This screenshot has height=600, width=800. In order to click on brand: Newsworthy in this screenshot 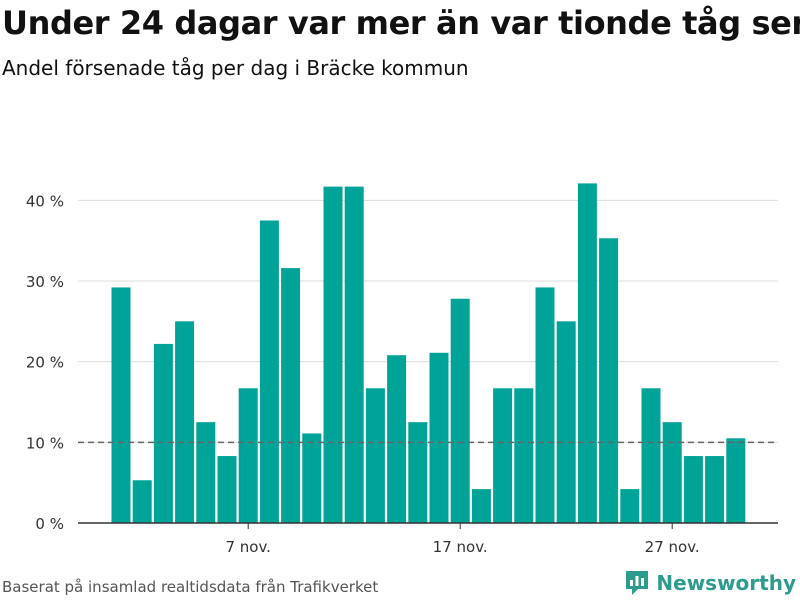, I will do `click(710, 583)`.